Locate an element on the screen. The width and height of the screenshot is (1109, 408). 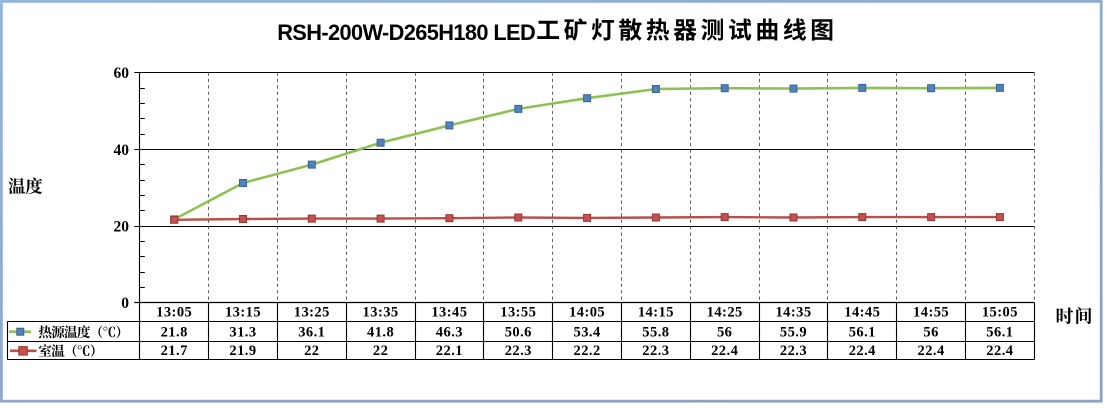
svg-text: 50.6 is located at coordinates (518, 332).